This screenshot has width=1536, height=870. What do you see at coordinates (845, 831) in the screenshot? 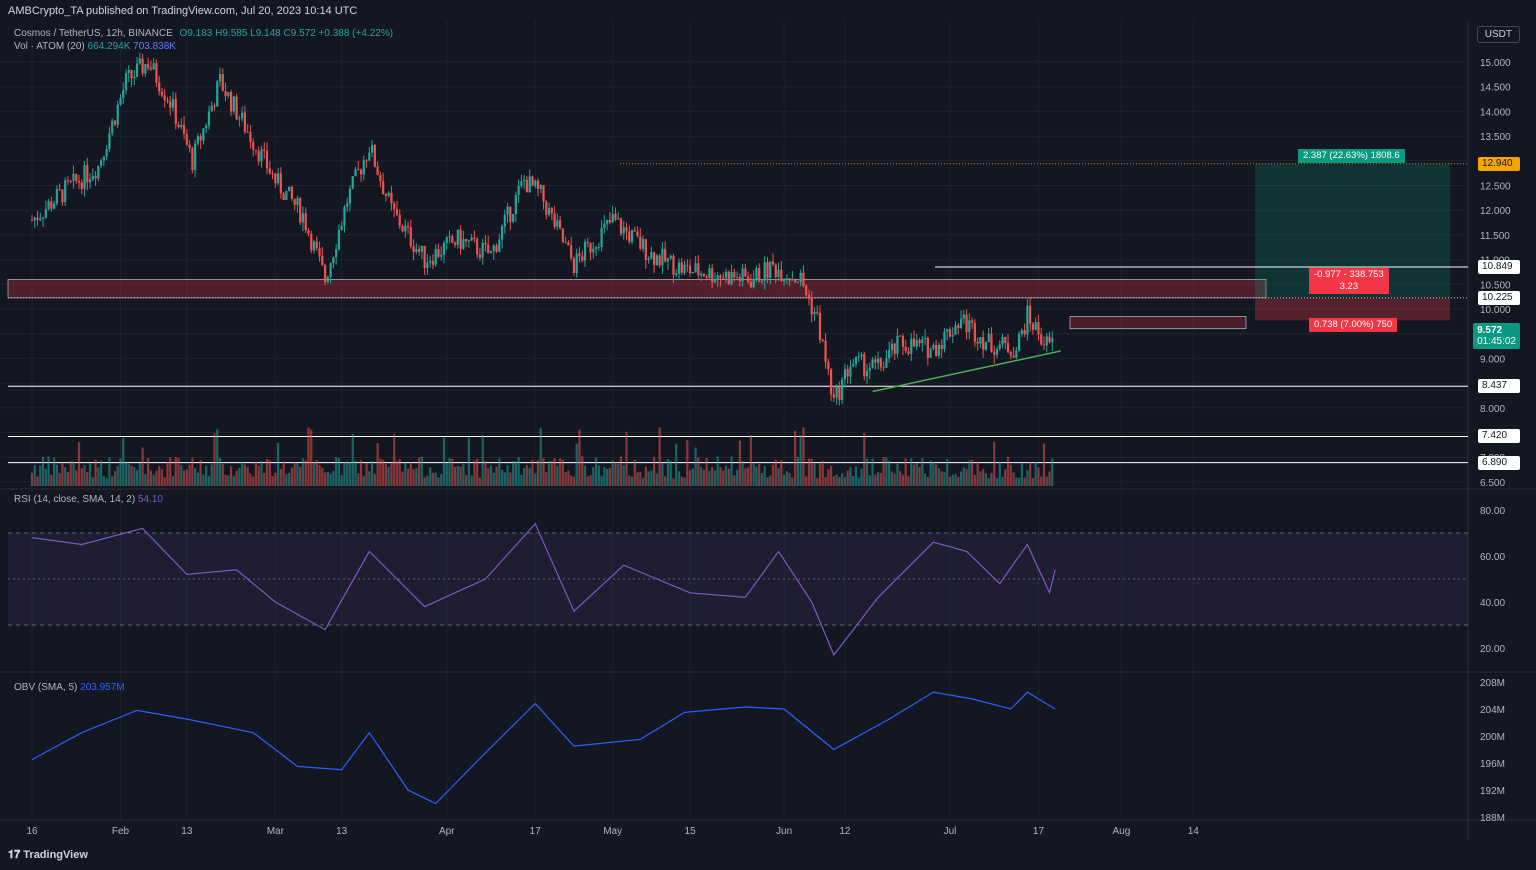
I see `time-tick-label: 12` at bounding box center [845, 831].